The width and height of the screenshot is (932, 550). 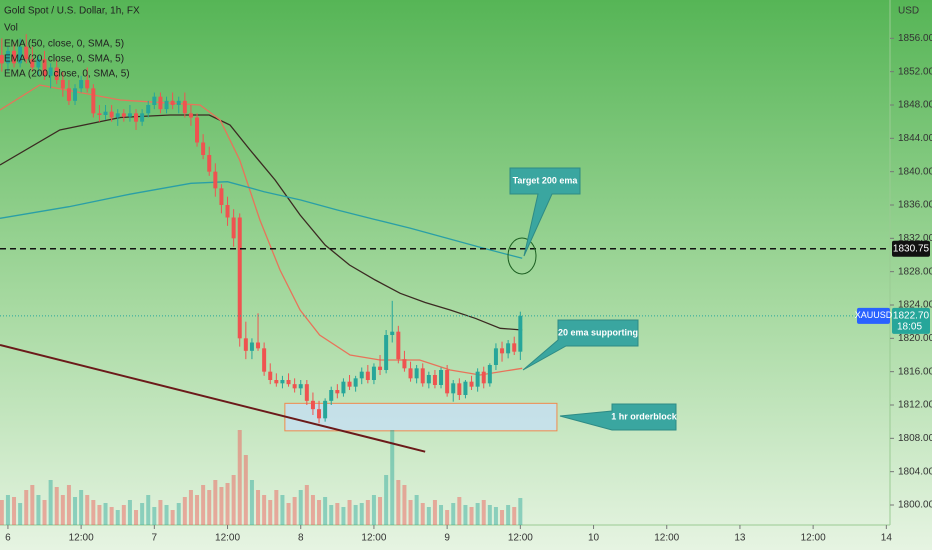 I want to click on y-tick-label: 1812.00, so click(x=915, y=405).